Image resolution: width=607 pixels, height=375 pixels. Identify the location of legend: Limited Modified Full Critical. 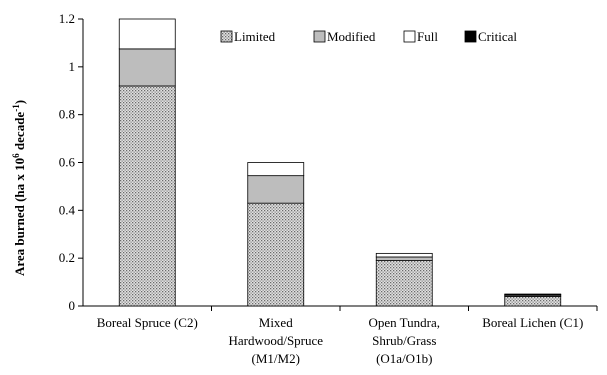
(368, 36).